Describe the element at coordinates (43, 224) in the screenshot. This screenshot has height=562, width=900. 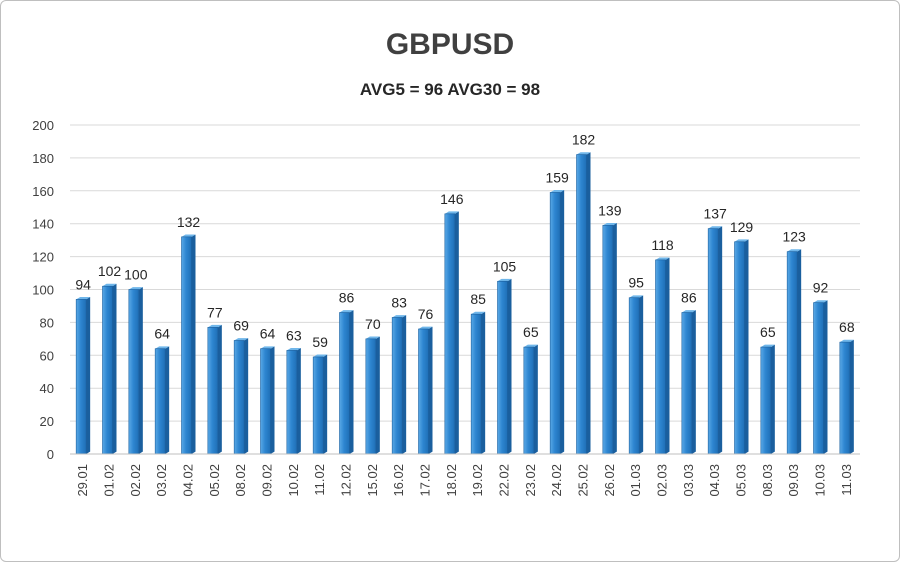
I see `y-tick-label: 140` at that location.